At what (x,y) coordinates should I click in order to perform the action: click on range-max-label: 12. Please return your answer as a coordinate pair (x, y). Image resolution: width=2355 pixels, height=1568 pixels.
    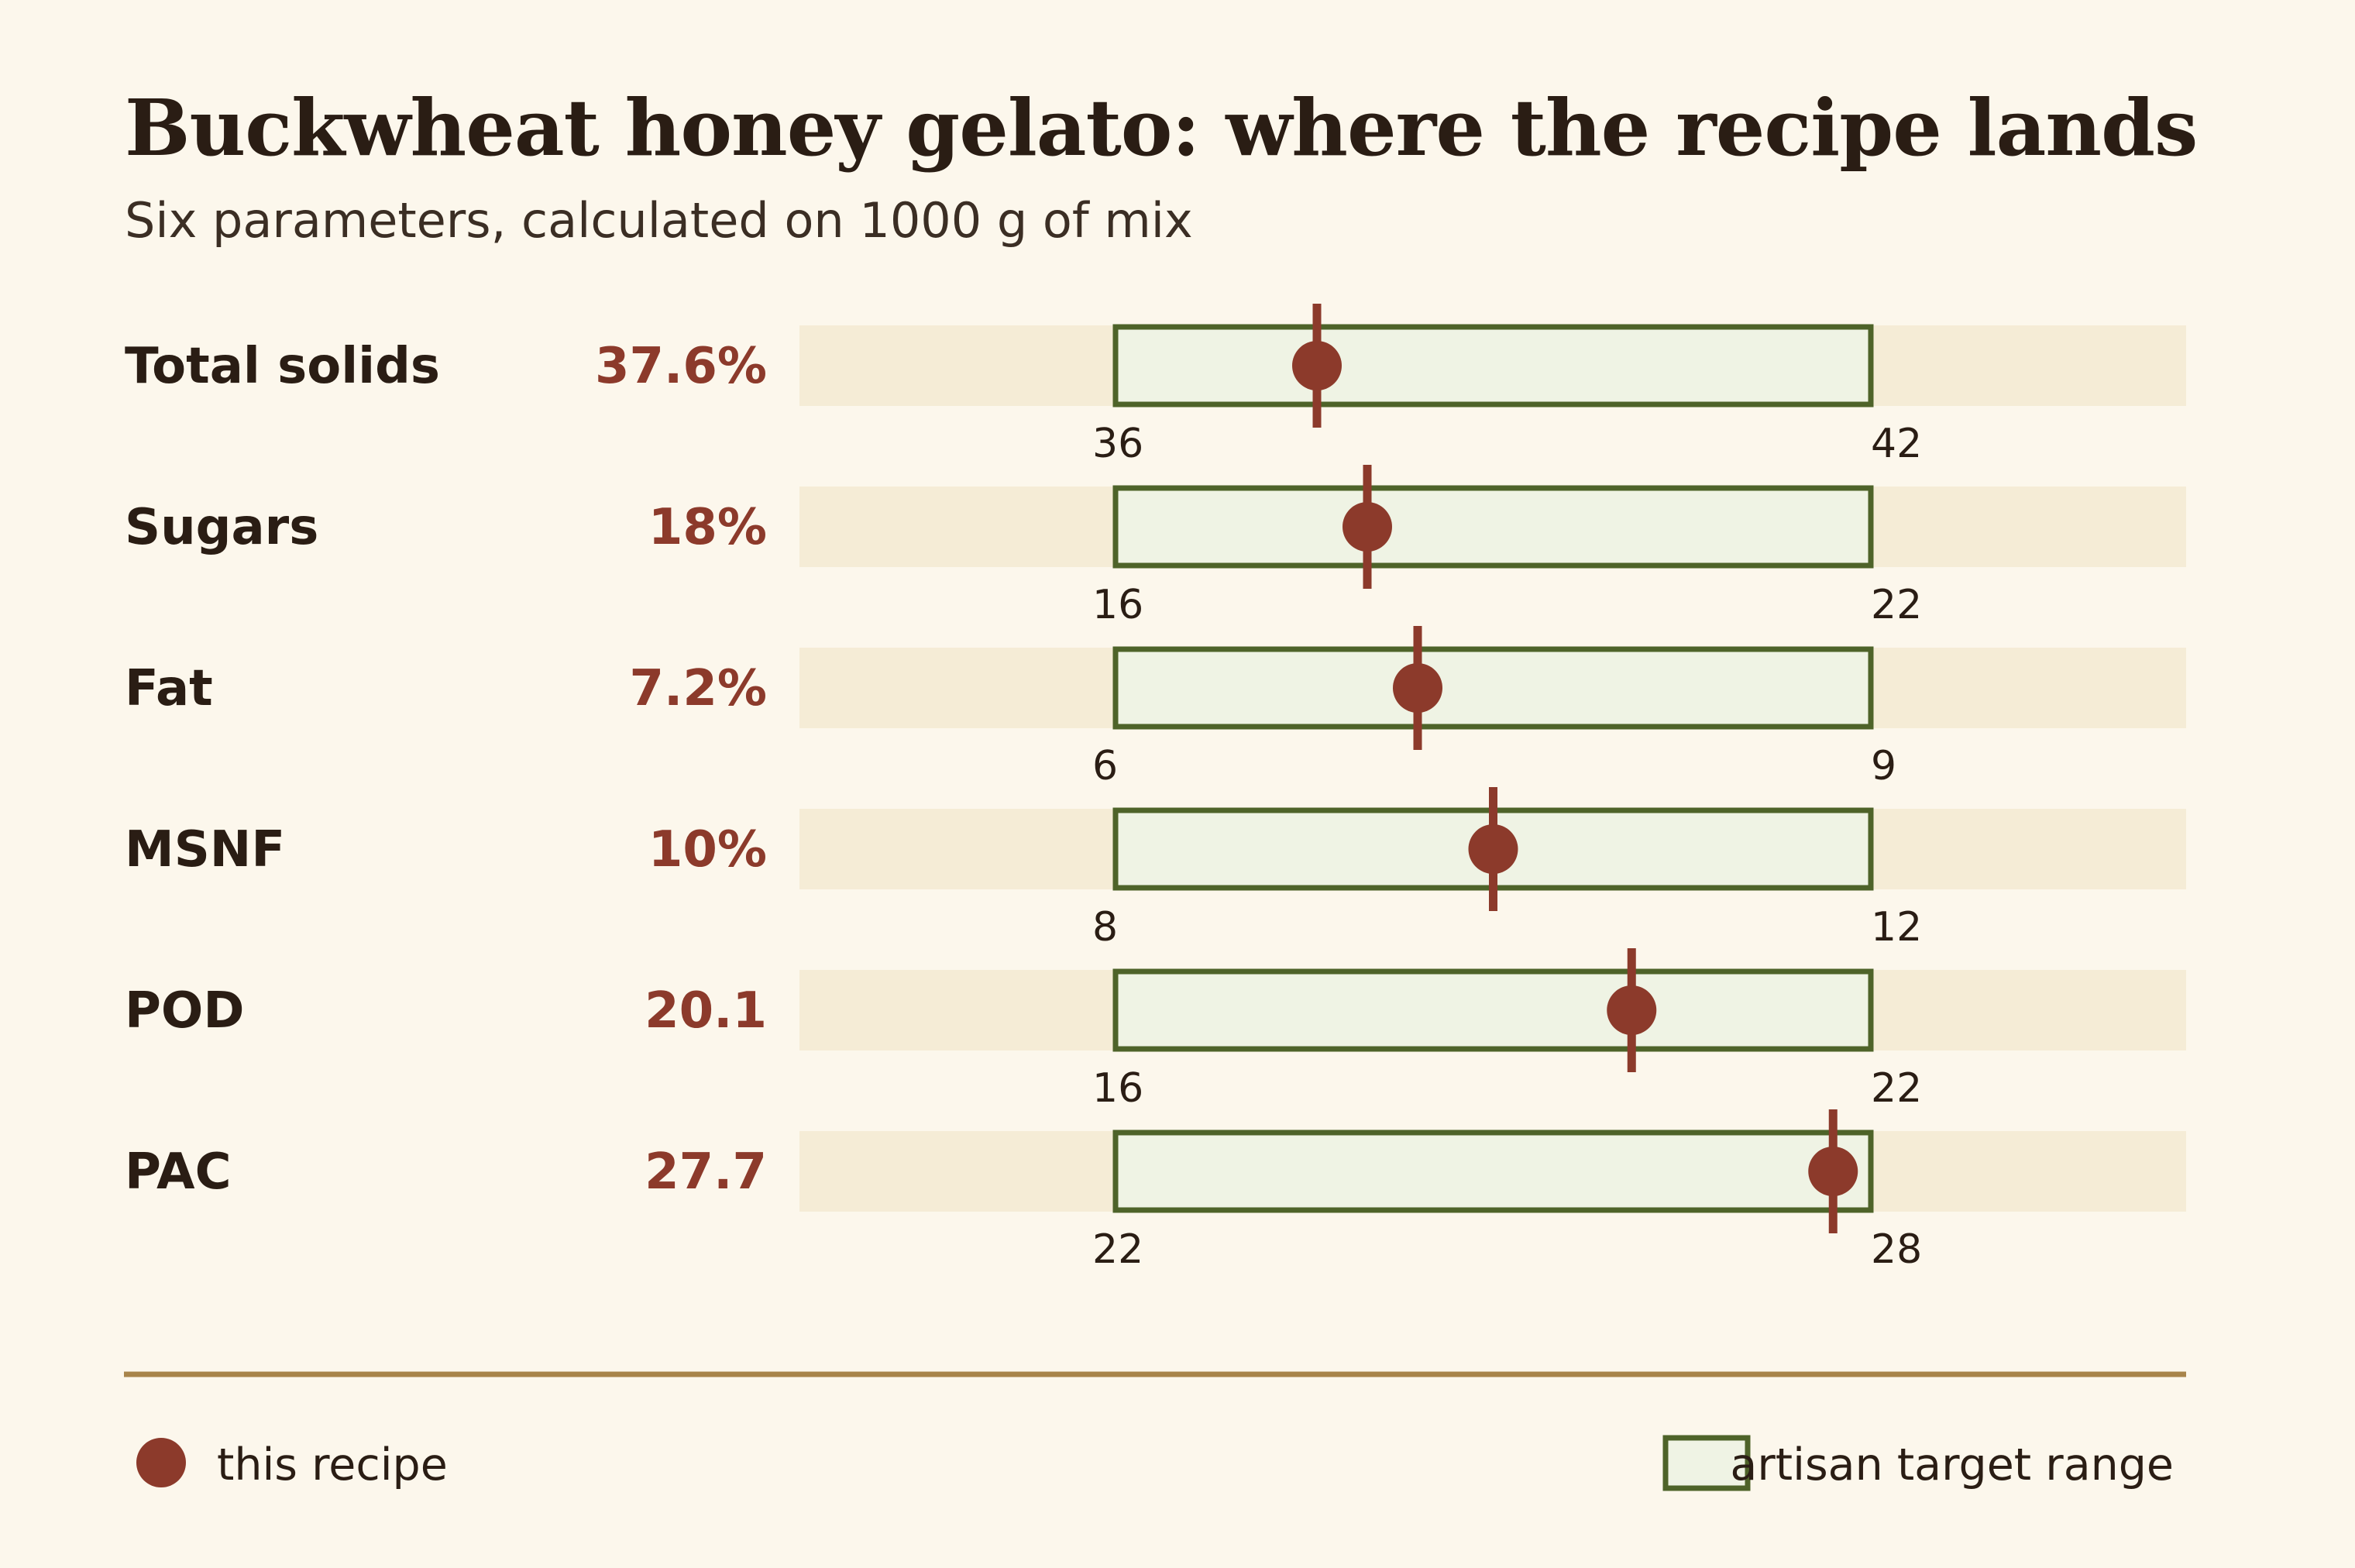
    Looking at the image, I should click on (1897, 927).